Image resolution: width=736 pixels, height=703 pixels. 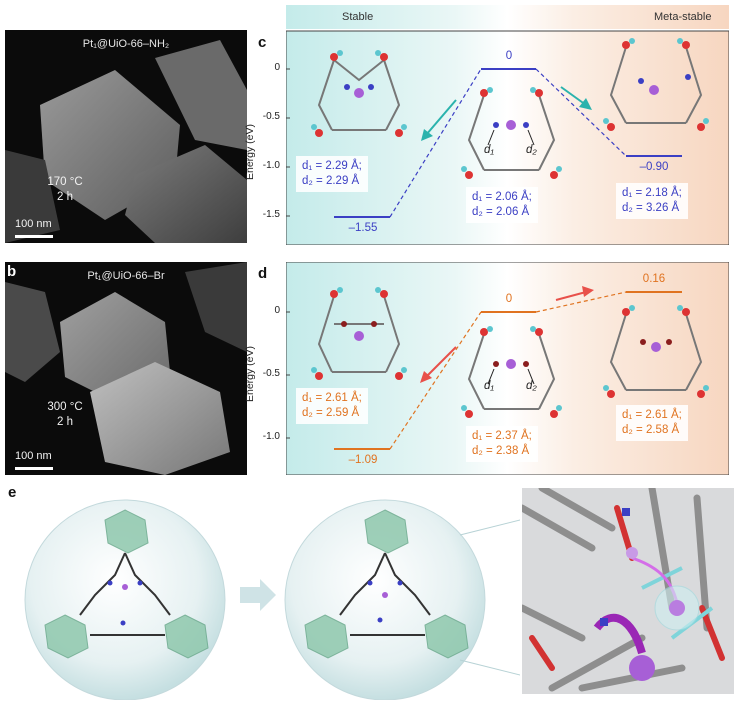 I want to click on panel-d-left-d1: d₁ = 2.61 Å;, so click(x=332, y=398).